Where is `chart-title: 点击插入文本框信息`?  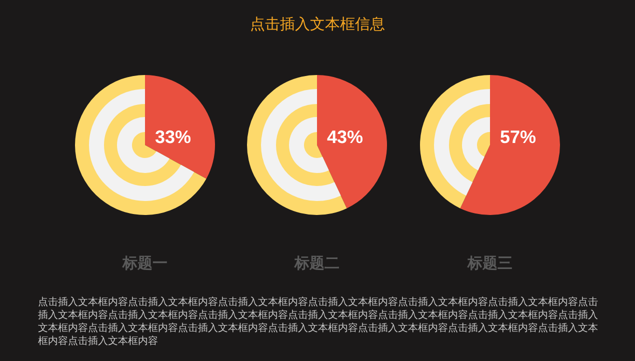
chart-title: 点击插入文本框信息 is located at coordinates (317, 24).